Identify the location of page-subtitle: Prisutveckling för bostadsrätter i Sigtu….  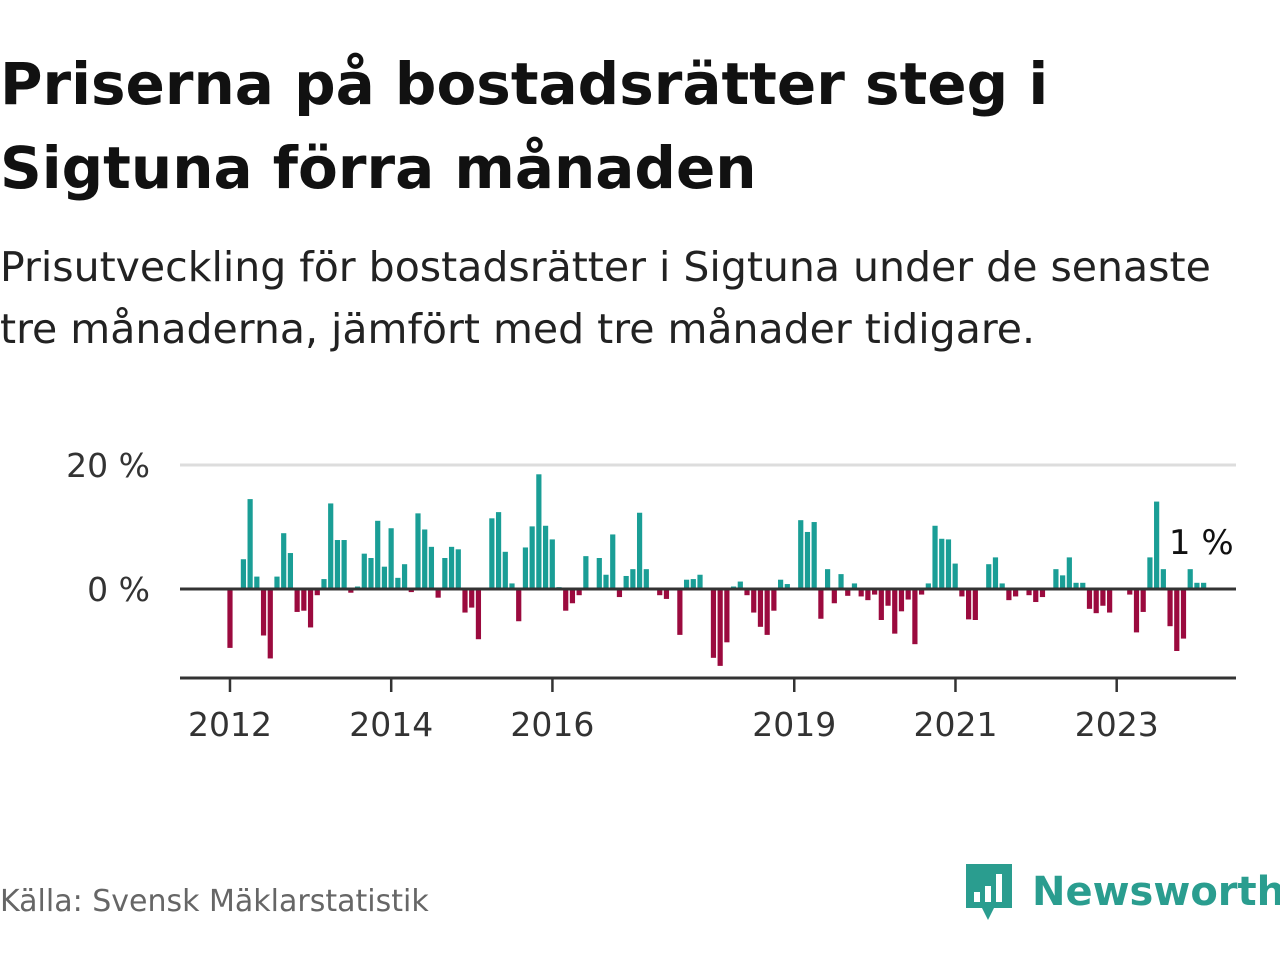
(605, 298).